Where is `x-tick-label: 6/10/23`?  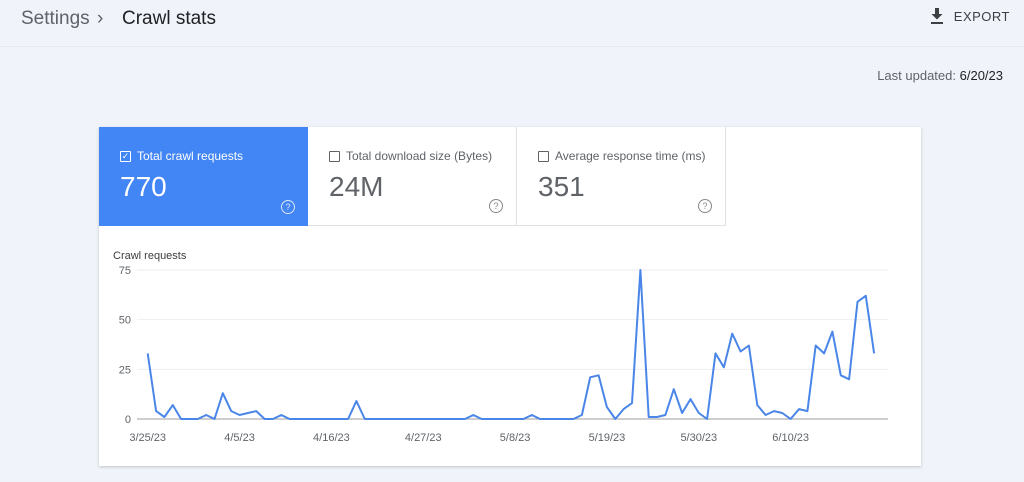
x-tick-label: 6/10/23 is located at coordinates (790, 438).